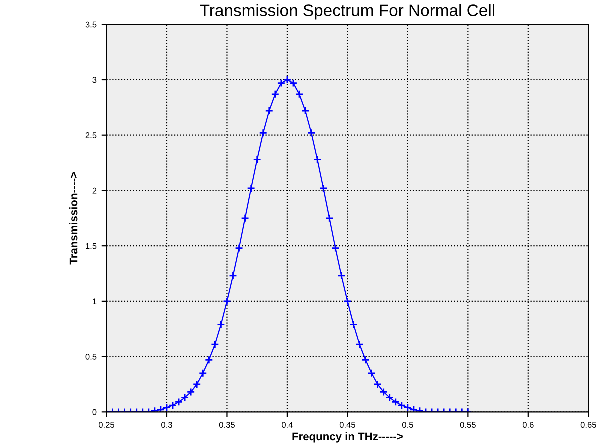  I want to click on x-axis-title: Frequncy in THz----->, so click(347, 437).